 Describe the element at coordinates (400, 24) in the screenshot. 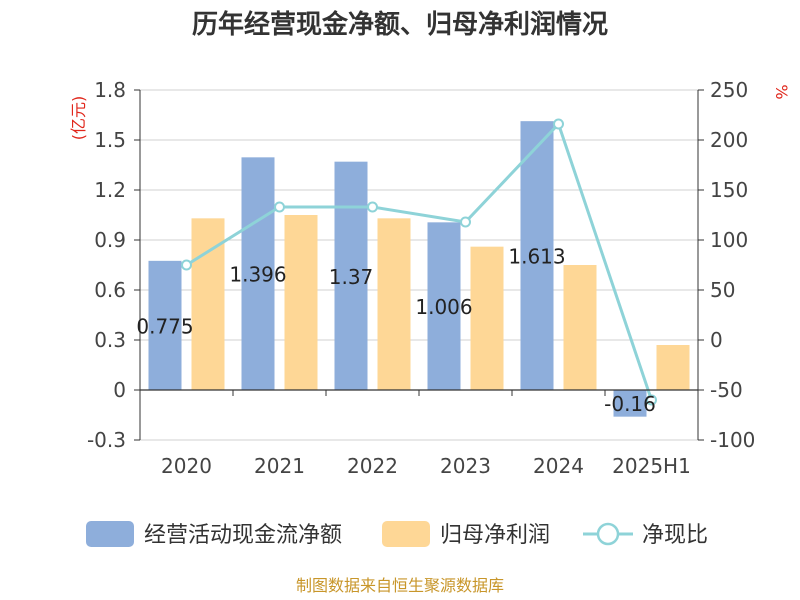

I see `chart-title: 历年经营现金净额、归母净利润情况` at that location.